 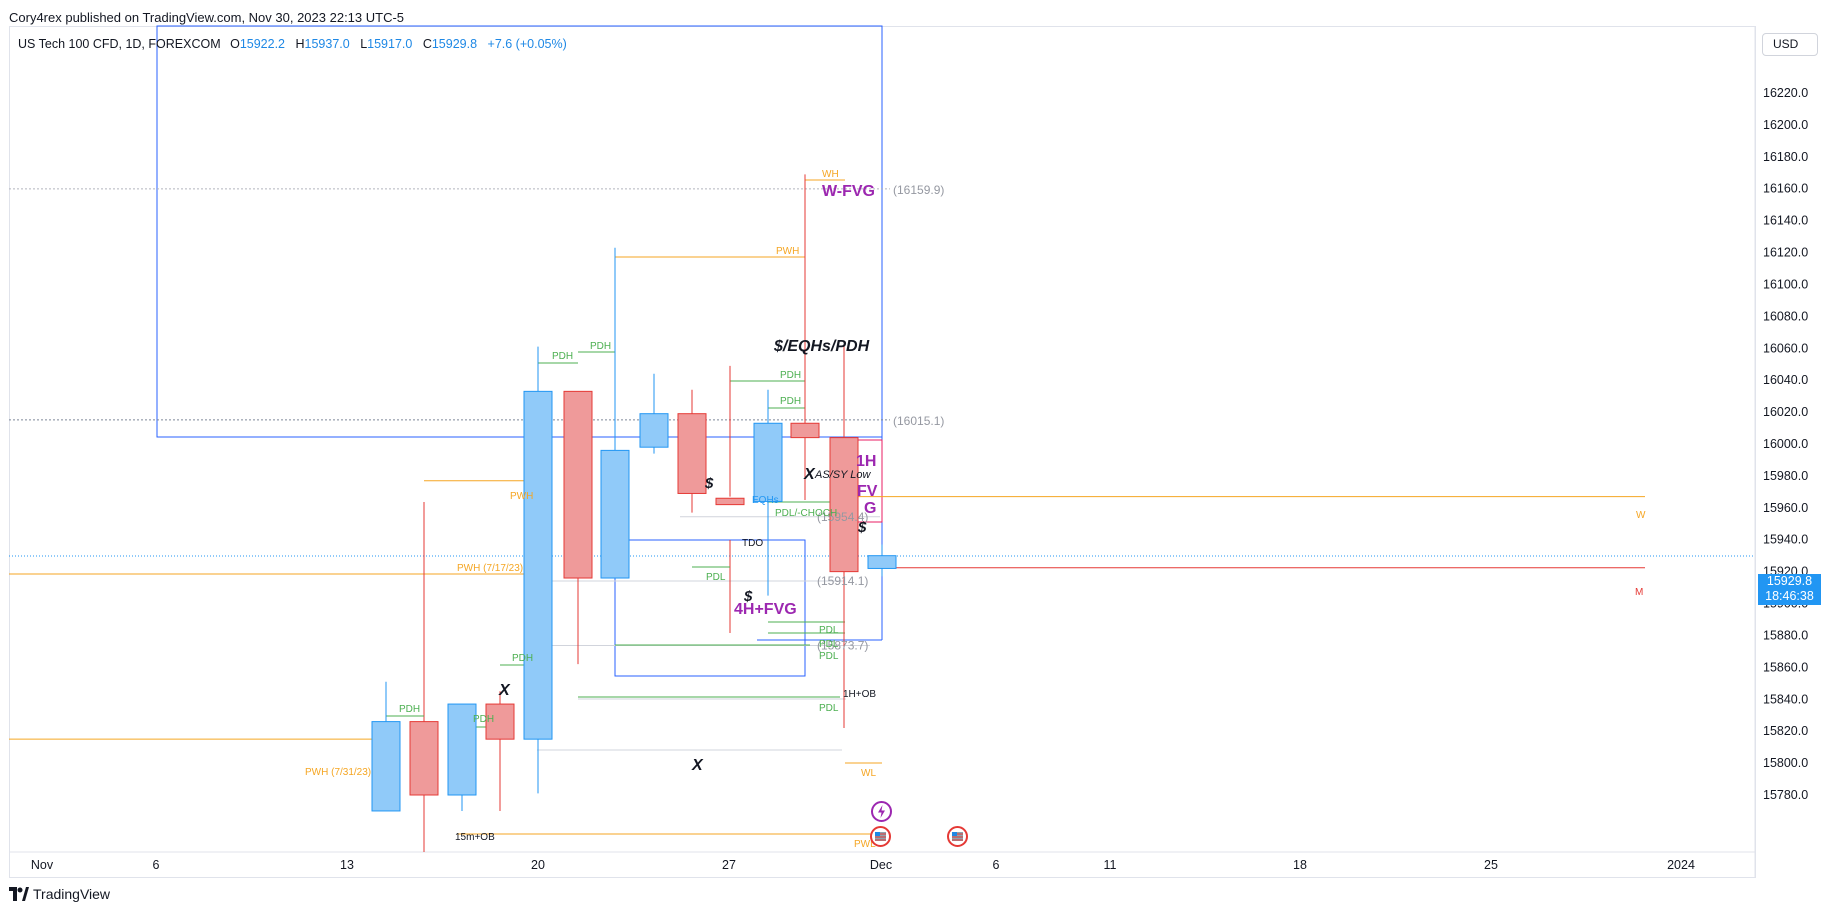 What do you see at coordinates (1110, 865) in the screenshot?
I see `x-tick-label: 11` at bounding box center [1110, 865].